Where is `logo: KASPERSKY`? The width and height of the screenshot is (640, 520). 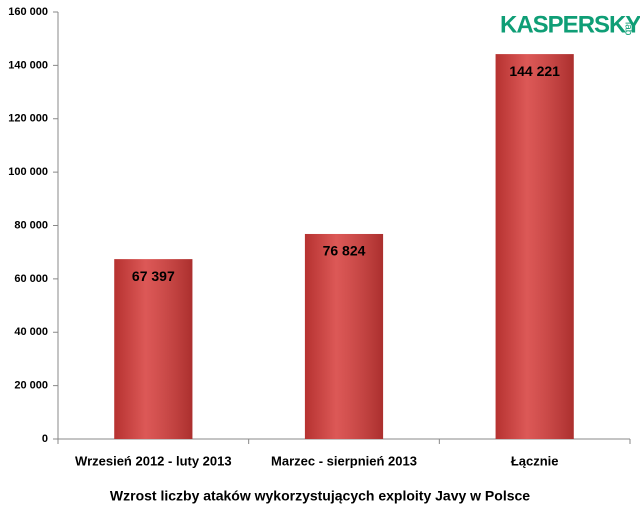 logo: KASPERSKY is located at coordinates (570, 24).